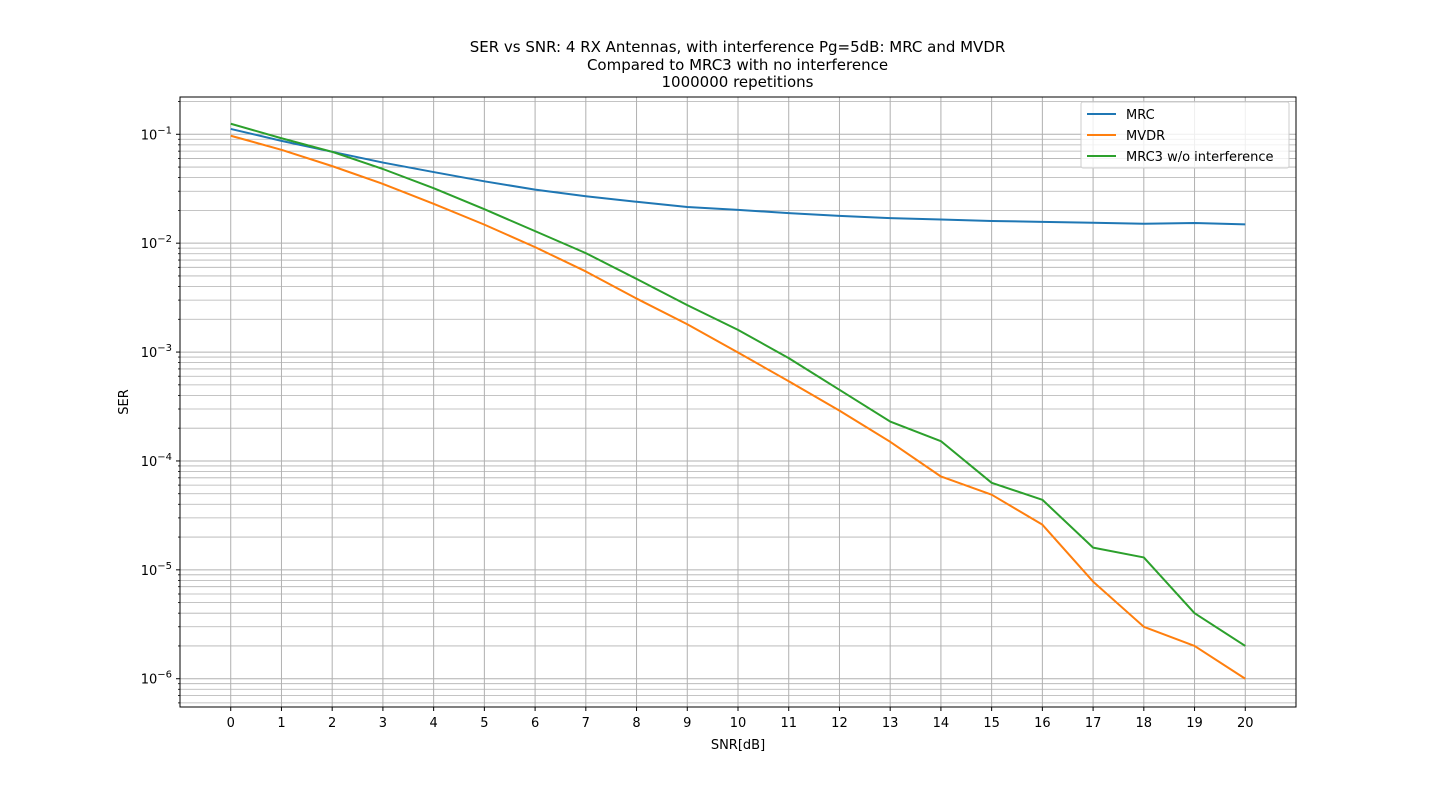  What do you see at coordinates (991, 723) in the screenshot?
I see `x-tick-label: 15` at bounding box center [991, 723].